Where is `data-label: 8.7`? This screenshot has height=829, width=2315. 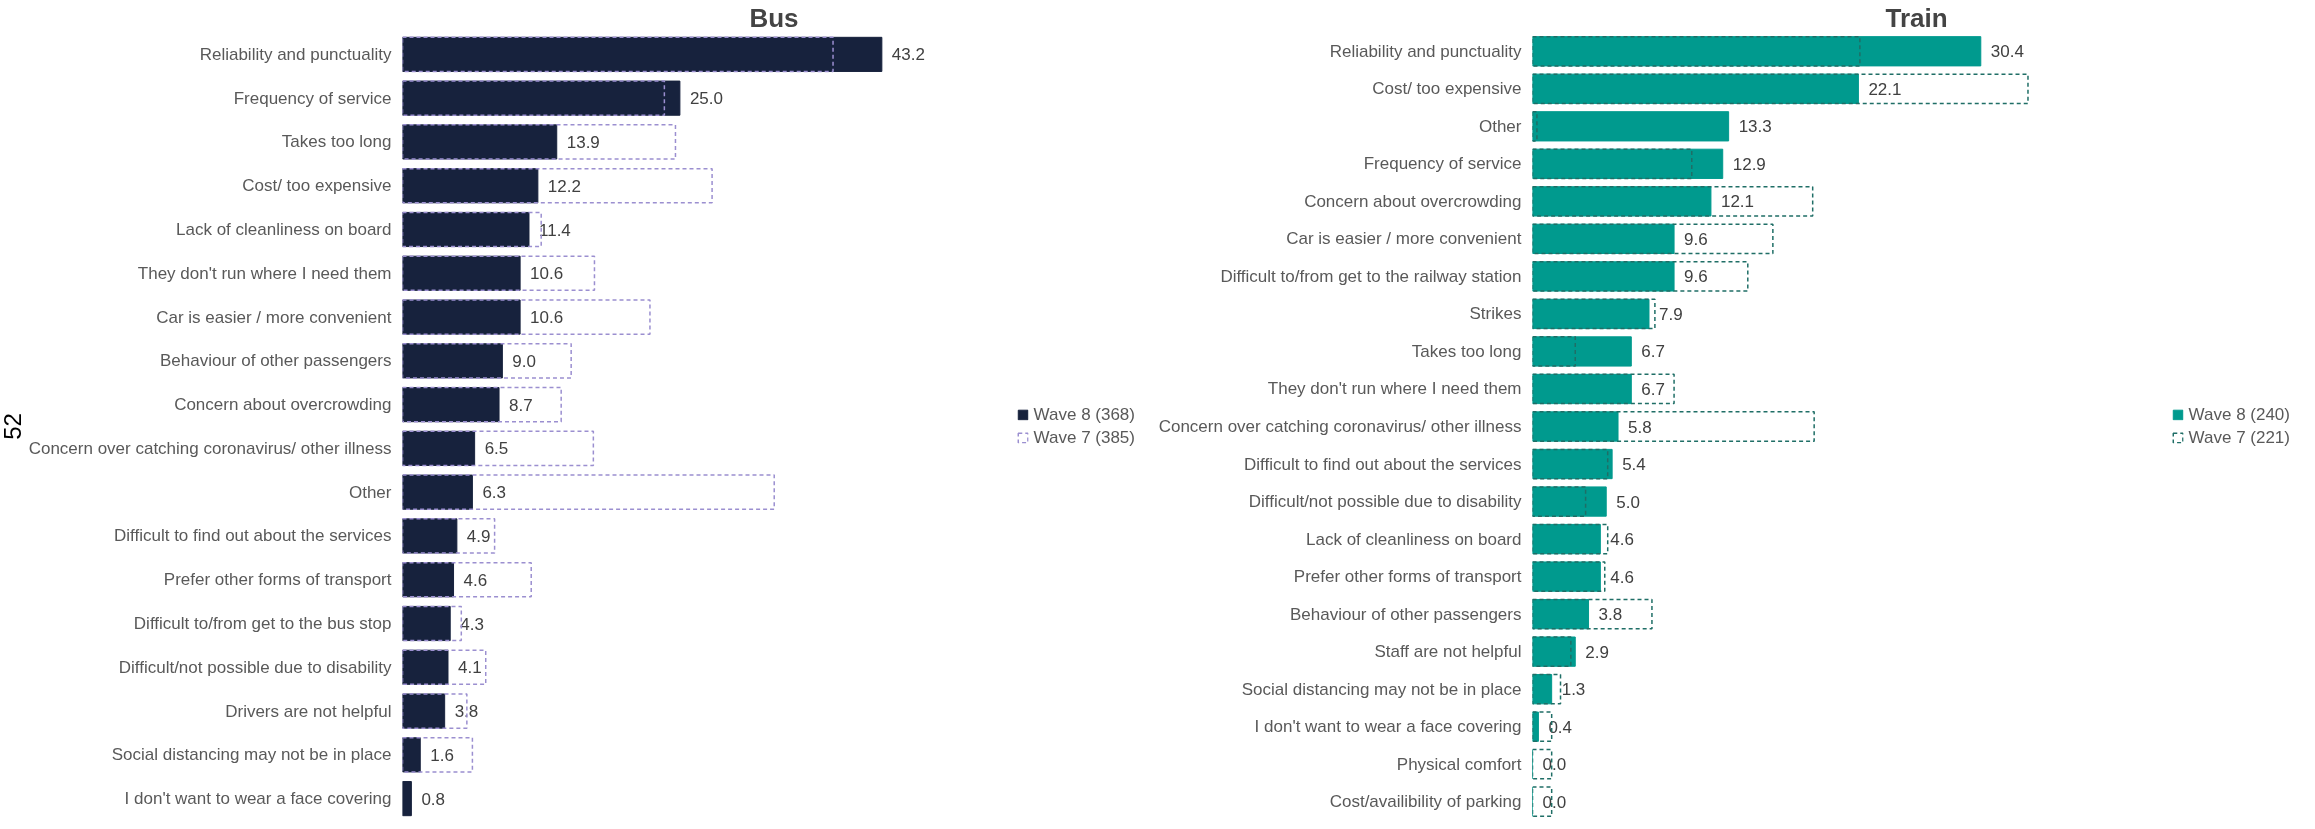
data-label: 8.7 is located at coordinates (521, 405).